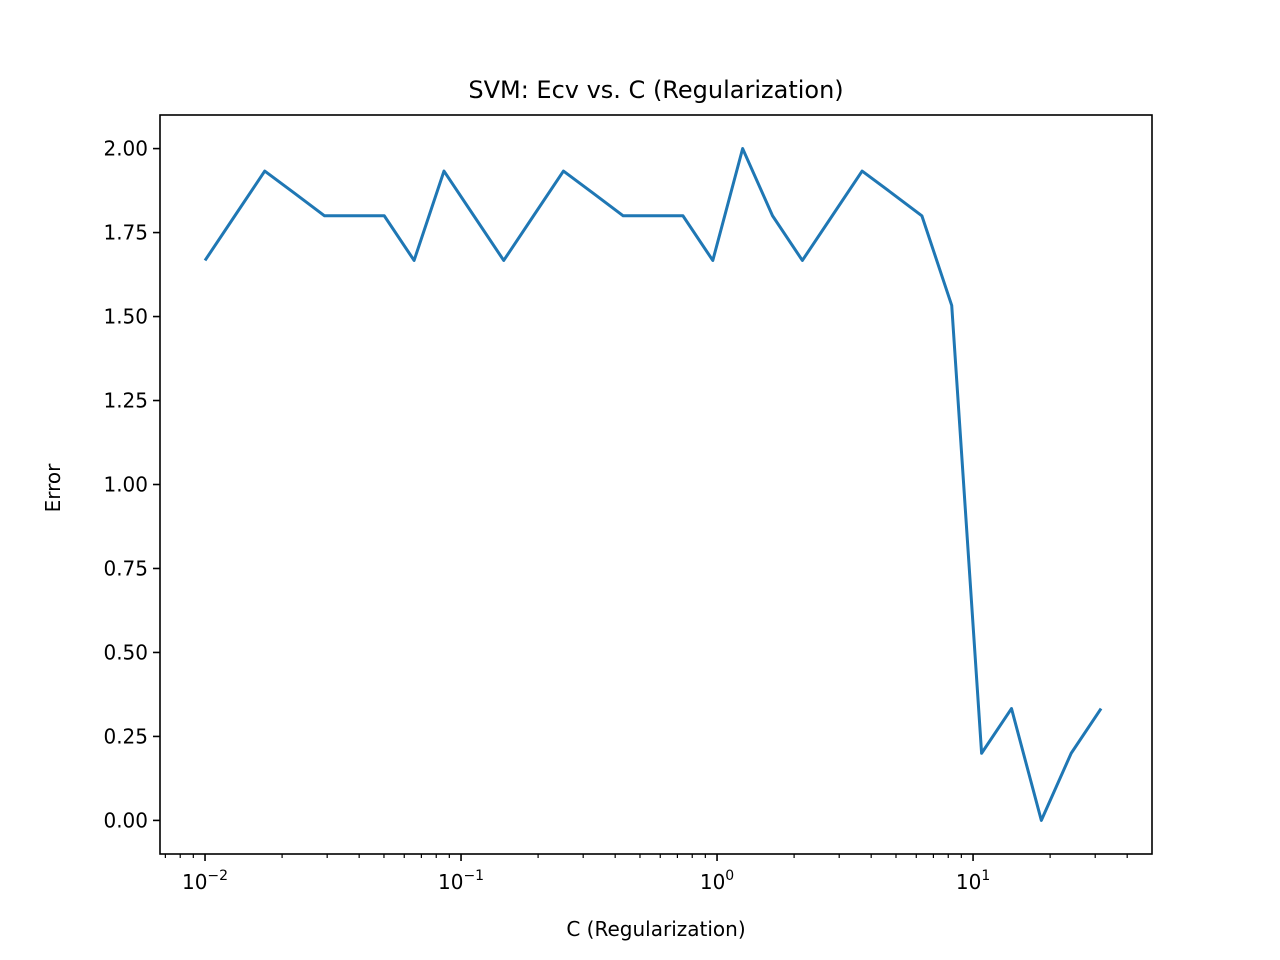 This screenshot has width=1280, height=960. I want to click on x-axis-label: C (Regularization), so click(655, 929).